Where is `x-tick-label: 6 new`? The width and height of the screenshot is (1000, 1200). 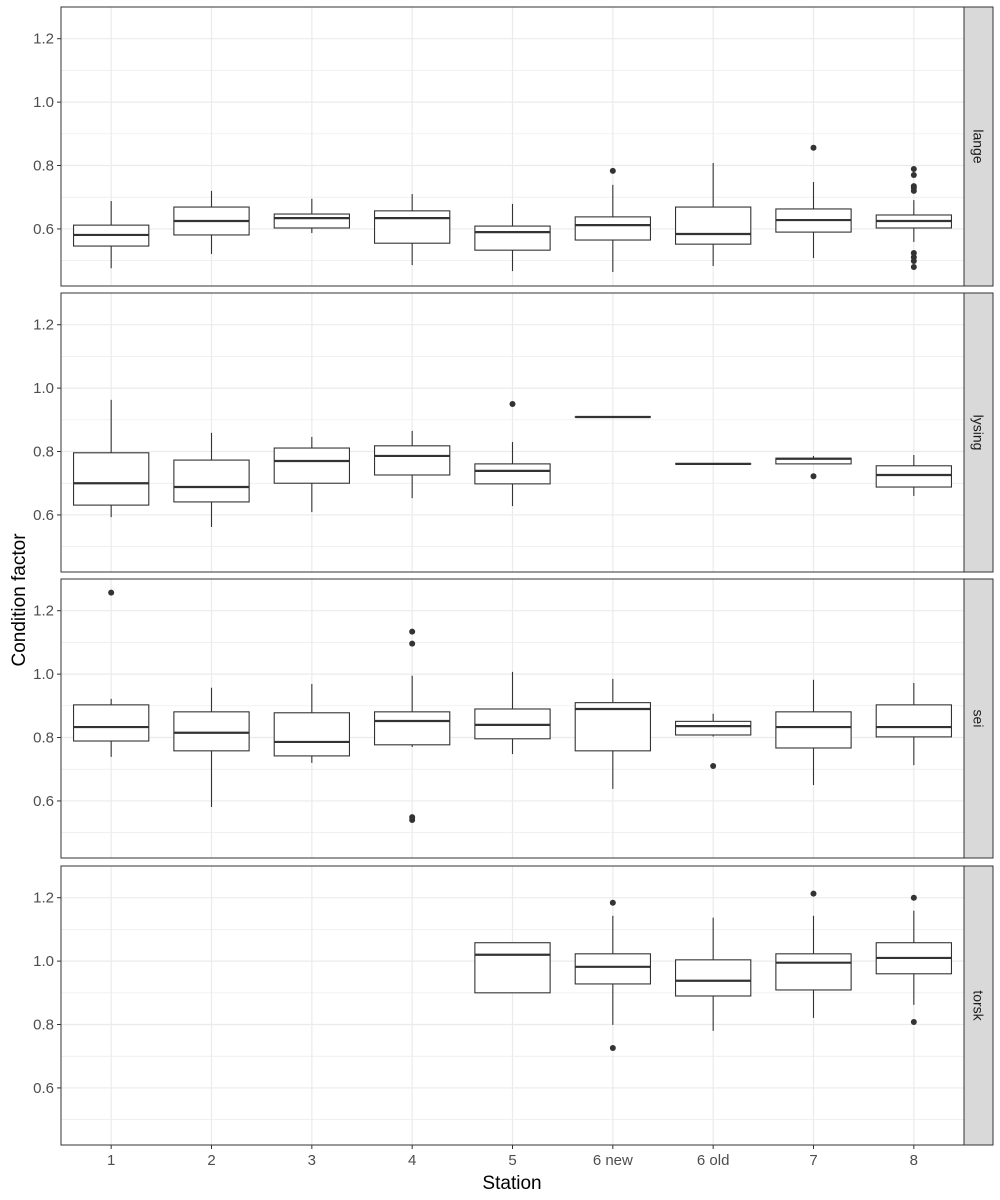 x-tick-label: 6 new is located at coordinates (613, 1160).